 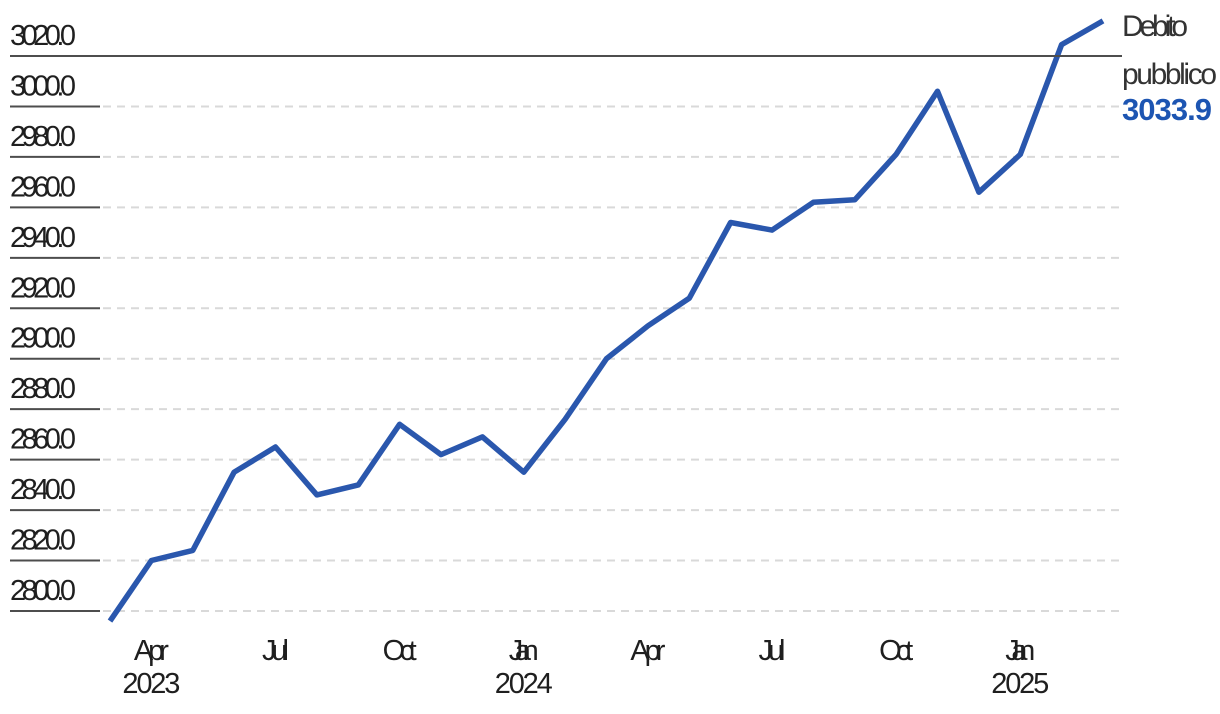 I want to click on y-axis-tick-label: 2940.0, so click(x=43, y=238).